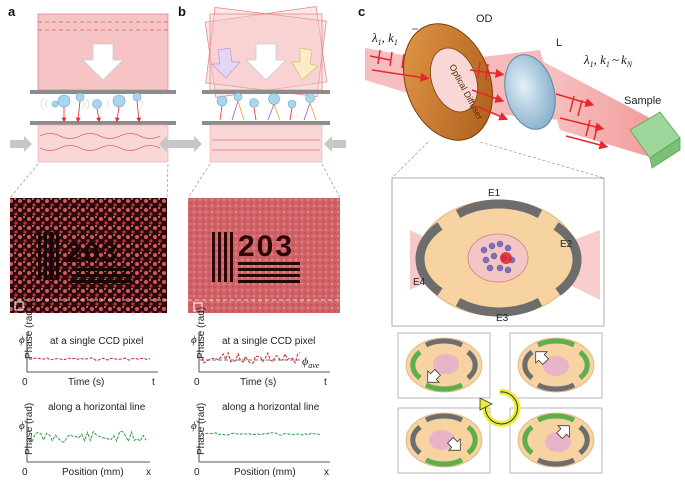 The image size is (685, 482). I want to click on label-e4: E4, so click(419, 282).